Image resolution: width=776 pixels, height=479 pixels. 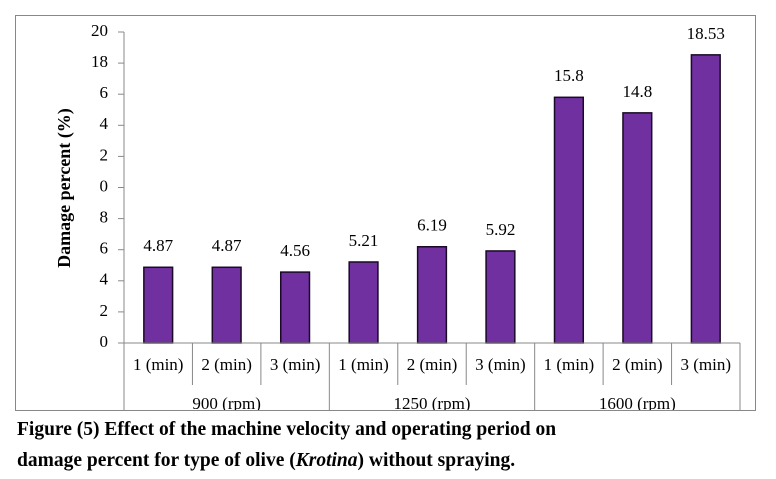 What do you see at coordinates (637, 403) in the screenshot?
I see `group-label: 1600 (rpm)` at bounding box center [637, 403].